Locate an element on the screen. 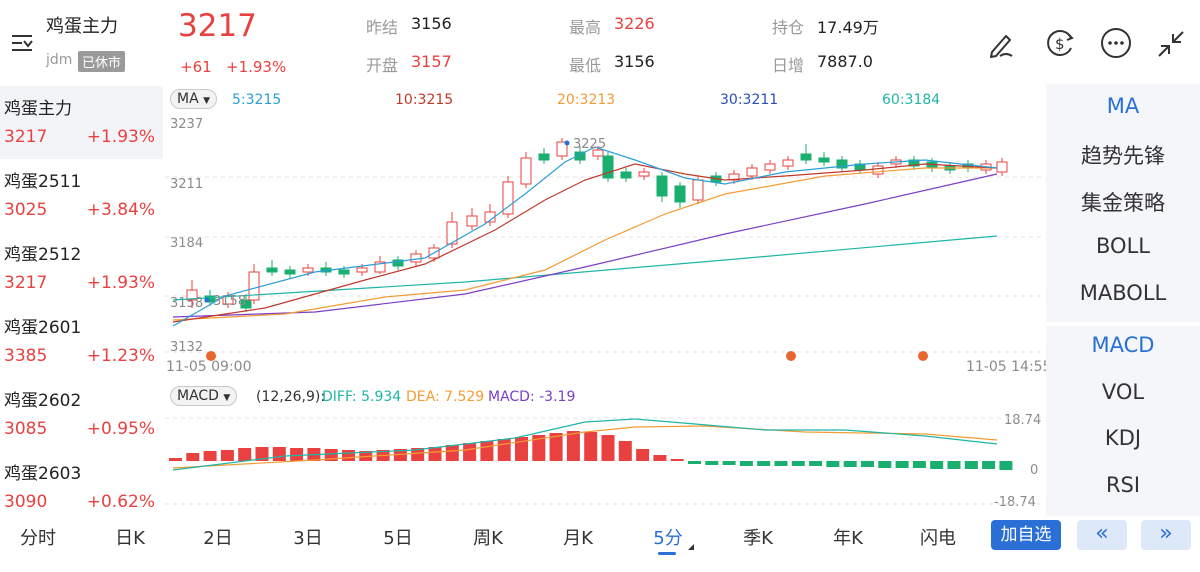 This screenshot has height=572, width=1200. macd-chart is located at coordinates (605, 462).